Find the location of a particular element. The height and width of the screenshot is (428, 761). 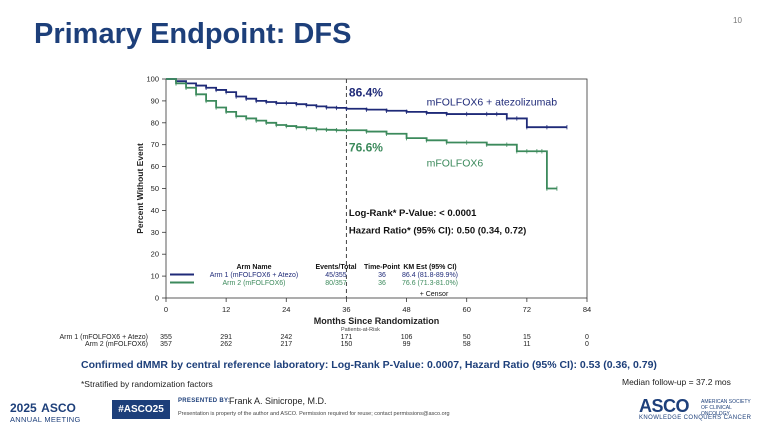

presented-by-label: PRESENTED BY: is located at coordinates (204, 401).